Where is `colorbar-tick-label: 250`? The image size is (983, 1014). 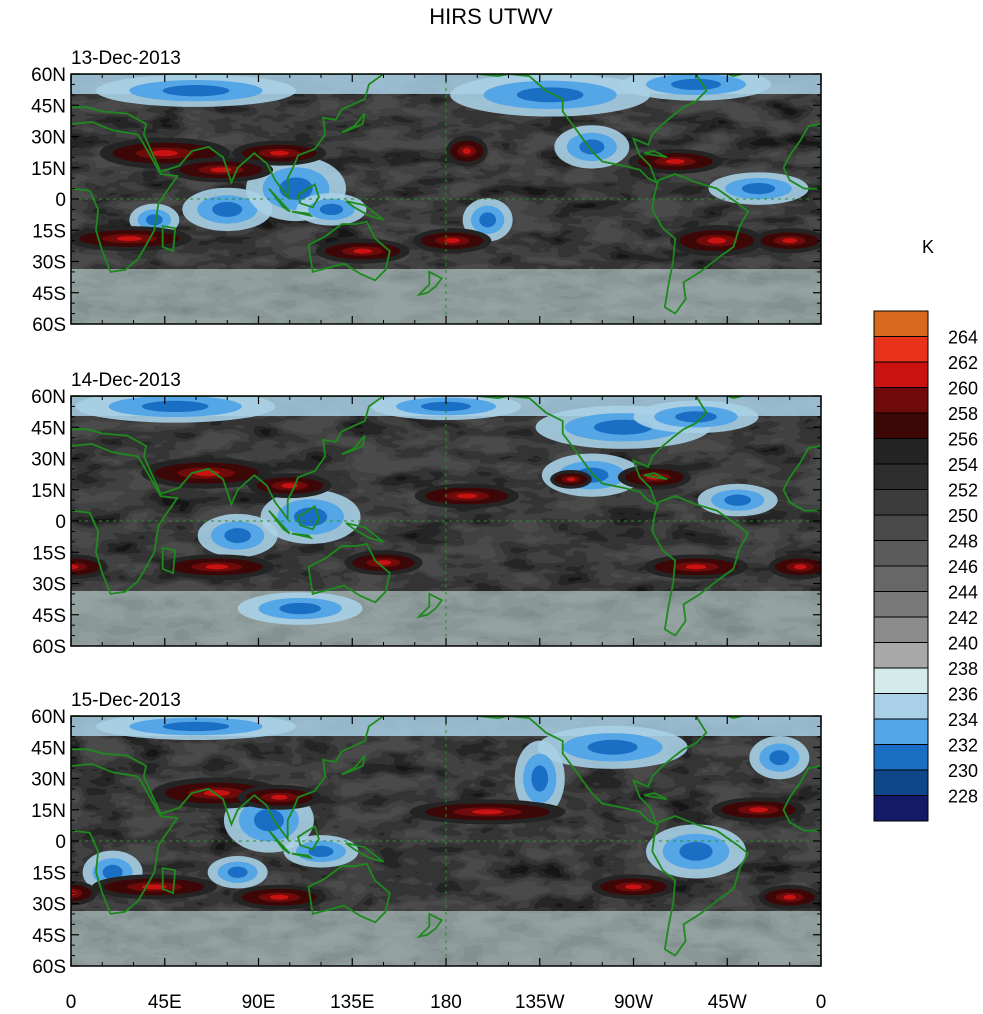
colorbar-tick-label: 250 is located at coordinates (963, 516).